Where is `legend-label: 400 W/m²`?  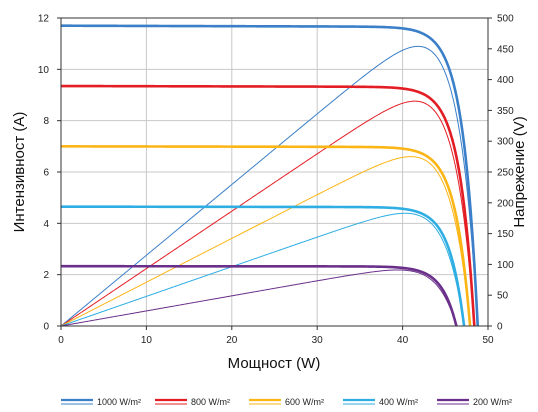
legend-label: 400 W/m² is located at coordinates (398, 402).